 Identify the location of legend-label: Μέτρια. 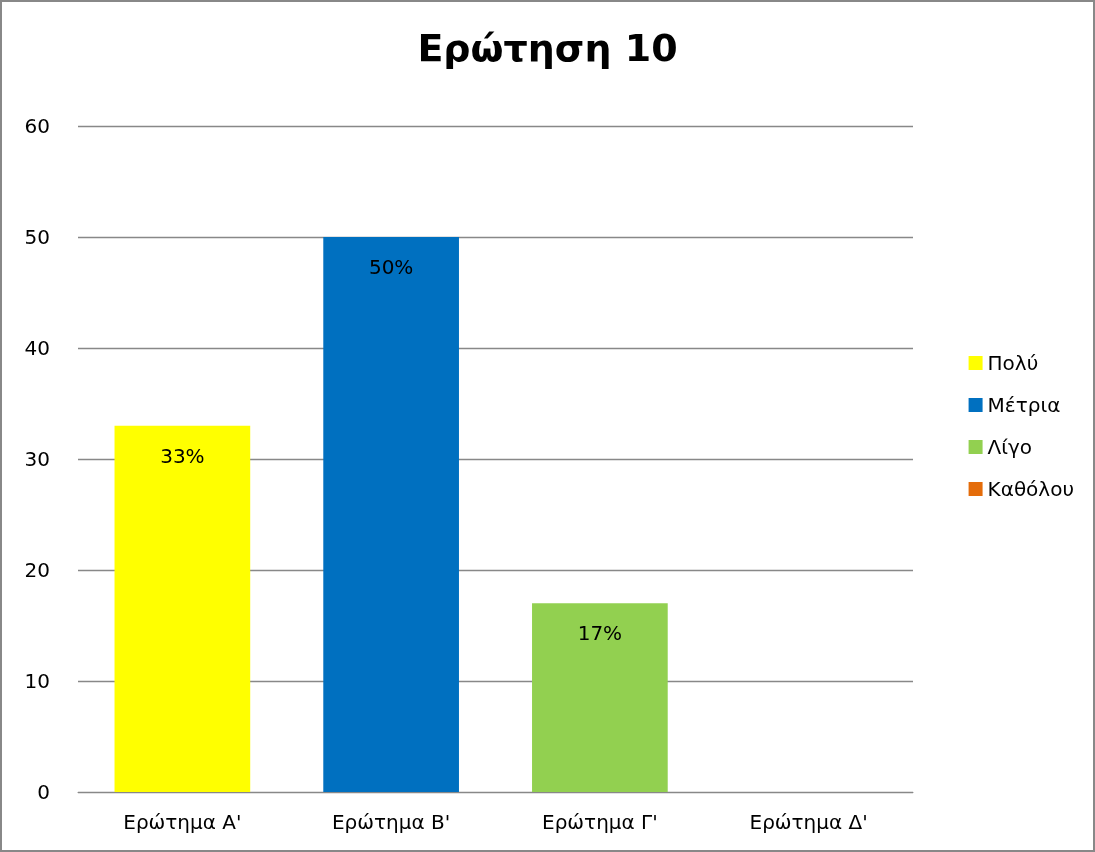
(1024, 405).